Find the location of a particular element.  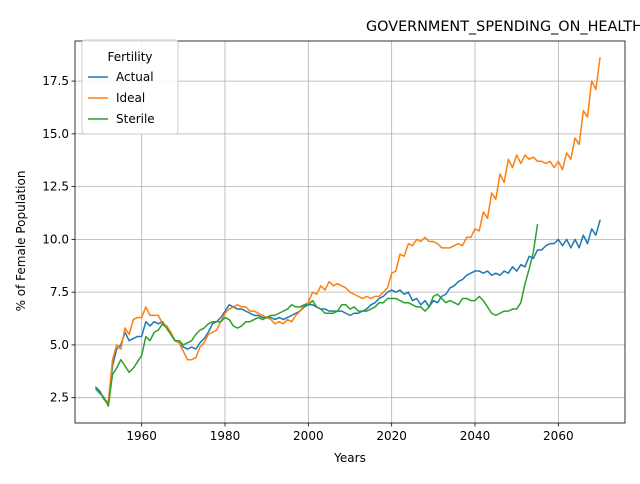

x-tick-label: 2000 is located at coordinates (308, 436).